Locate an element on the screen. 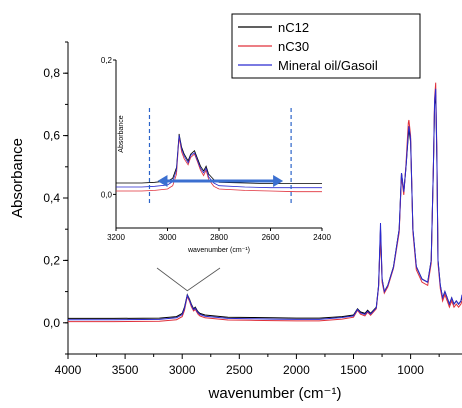  inset-x-tick-label: 2600 is located at coordinates (271, 237).